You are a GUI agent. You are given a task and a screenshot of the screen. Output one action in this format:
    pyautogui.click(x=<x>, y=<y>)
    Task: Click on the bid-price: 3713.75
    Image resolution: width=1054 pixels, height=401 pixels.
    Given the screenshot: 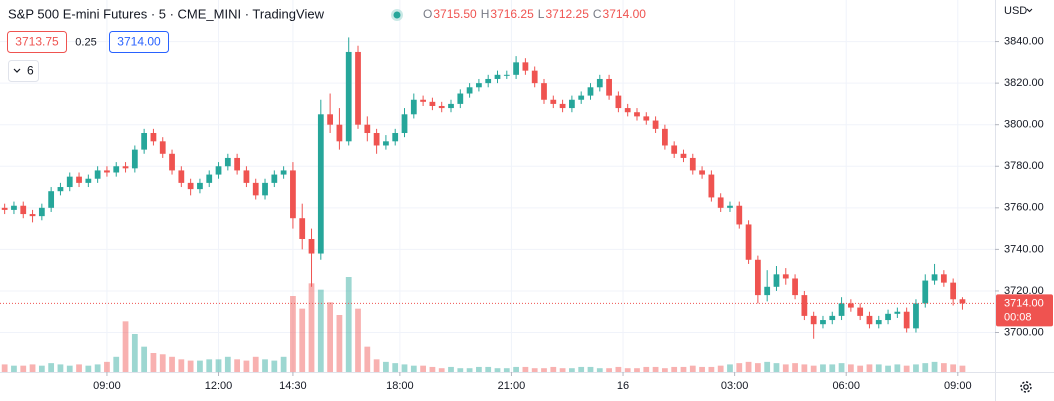 What is the action you would take?
    pyautogui.click(x=37, y=42)
    